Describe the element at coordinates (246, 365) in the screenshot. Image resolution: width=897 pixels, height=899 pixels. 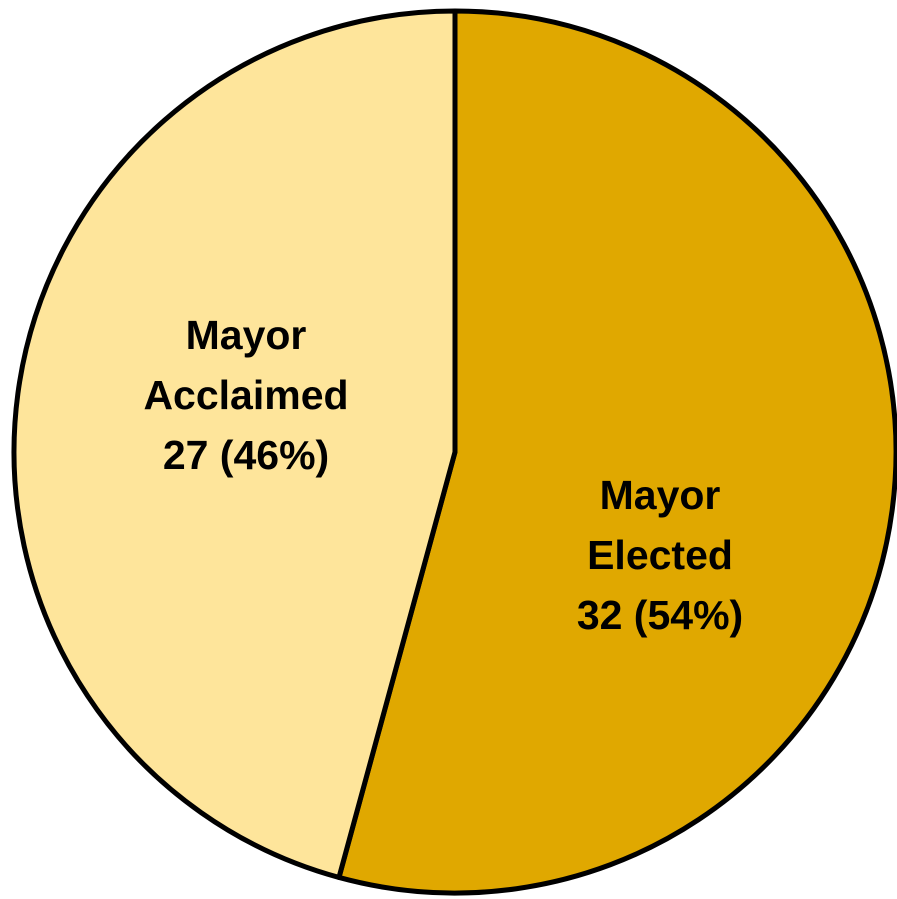
I see `category-label: Mayor Acclaimed` at that location.